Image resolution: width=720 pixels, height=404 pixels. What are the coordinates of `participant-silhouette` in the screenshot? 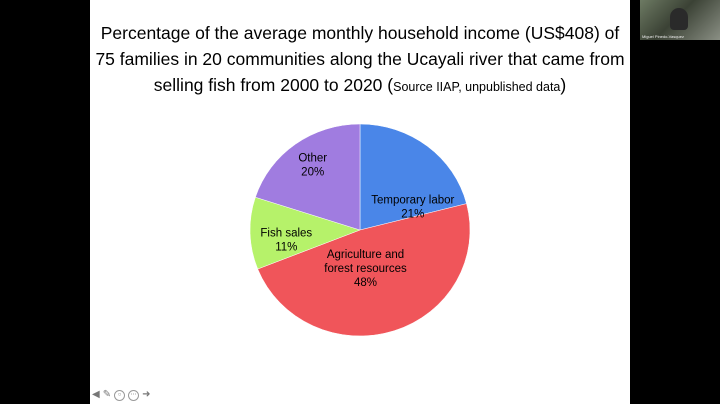 It's located at (679, 19).